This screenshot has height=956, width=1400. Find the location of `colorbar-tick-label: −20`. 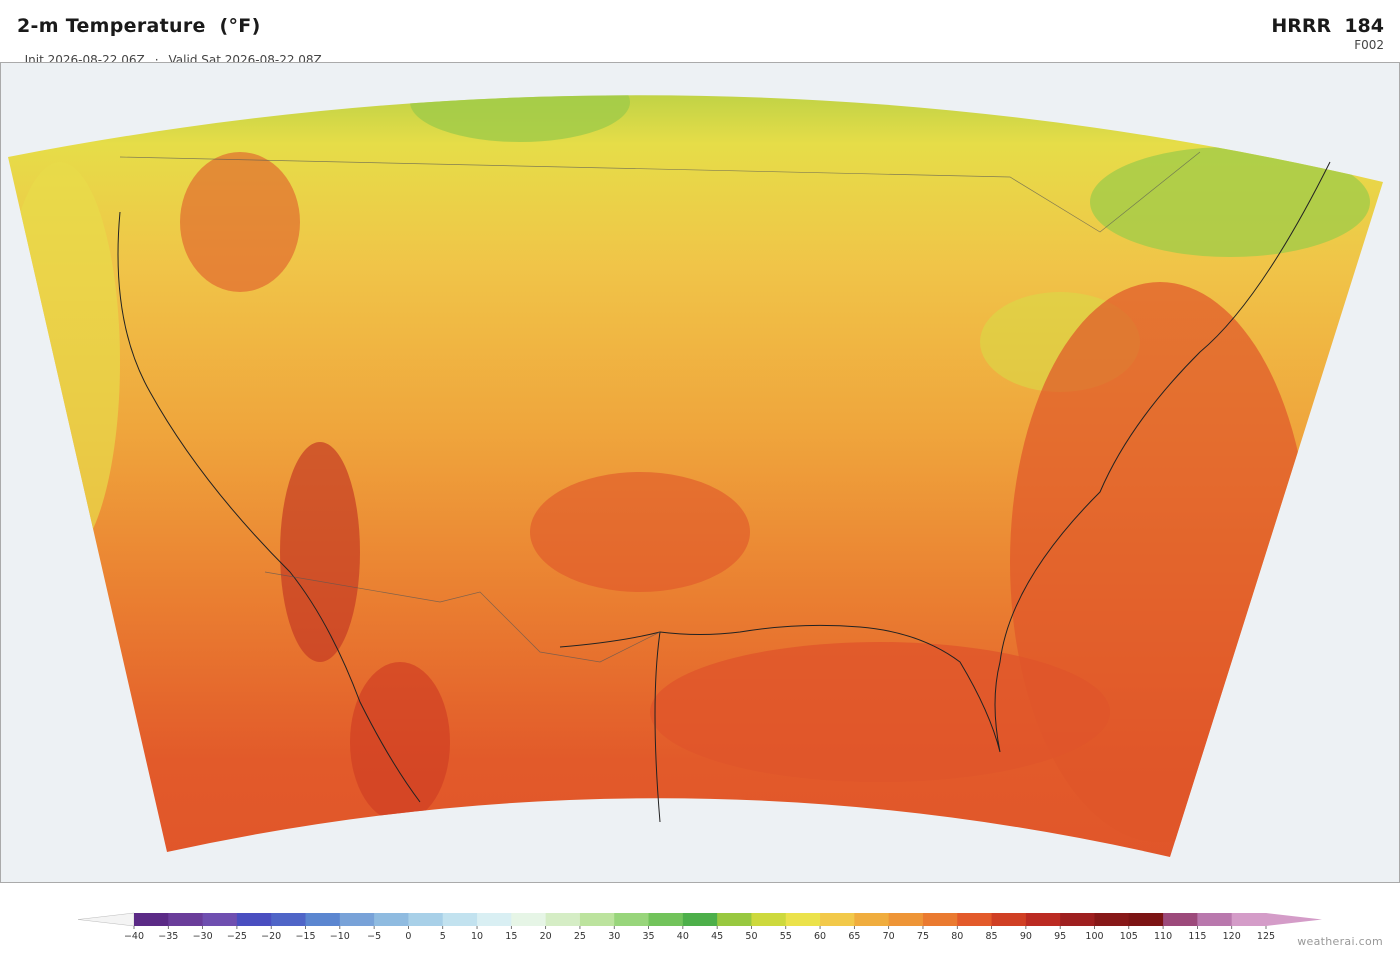

colorbar-tick-label: −20 is located at coordinates (271, 936).